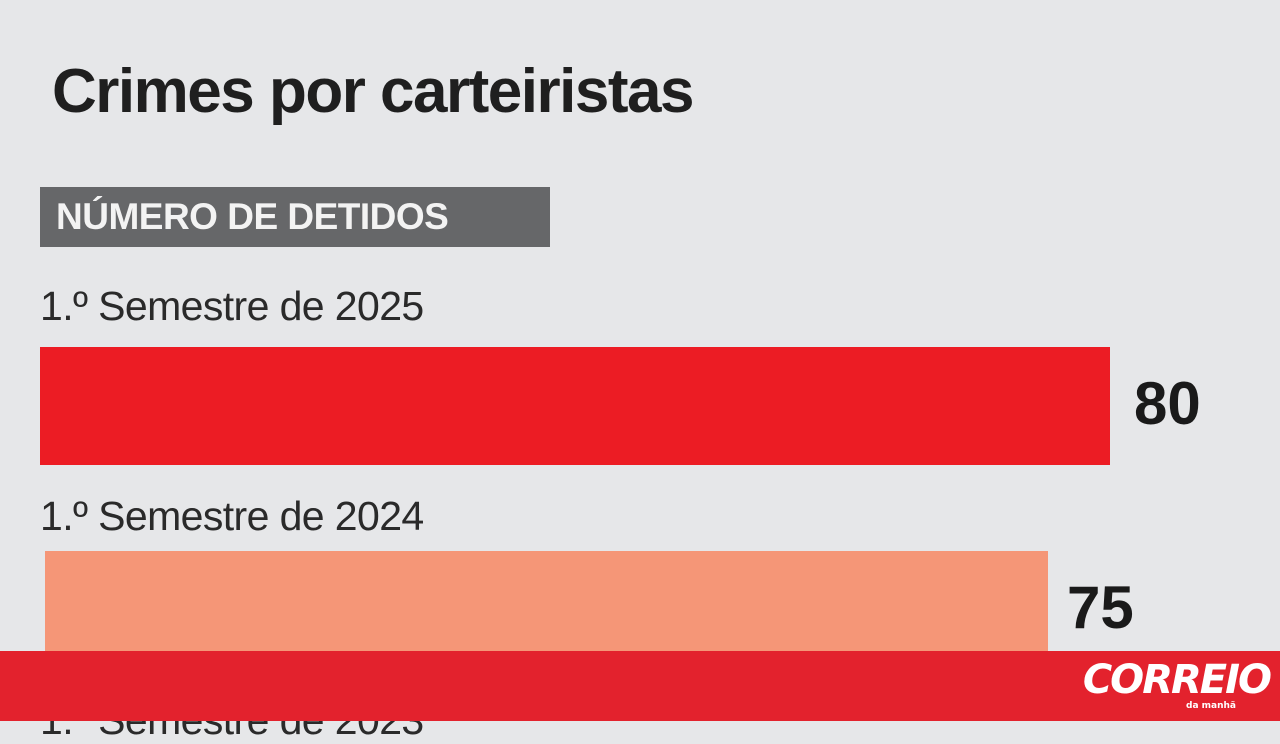 This screenshot has width=1280, height=744. What do you see at coordinates (1177, 680) in the screenshot?
I see `brand-name: CORREIO` at bounding box center [1177, 680].